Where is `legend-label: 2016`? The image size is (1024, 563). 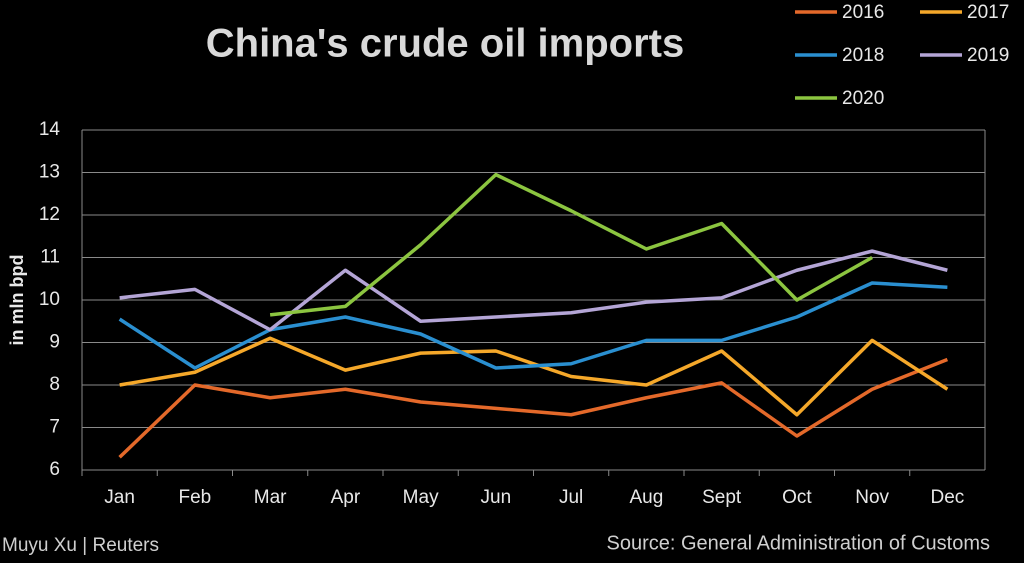
legend-label: 2016 is located at coordinates (863, 12).